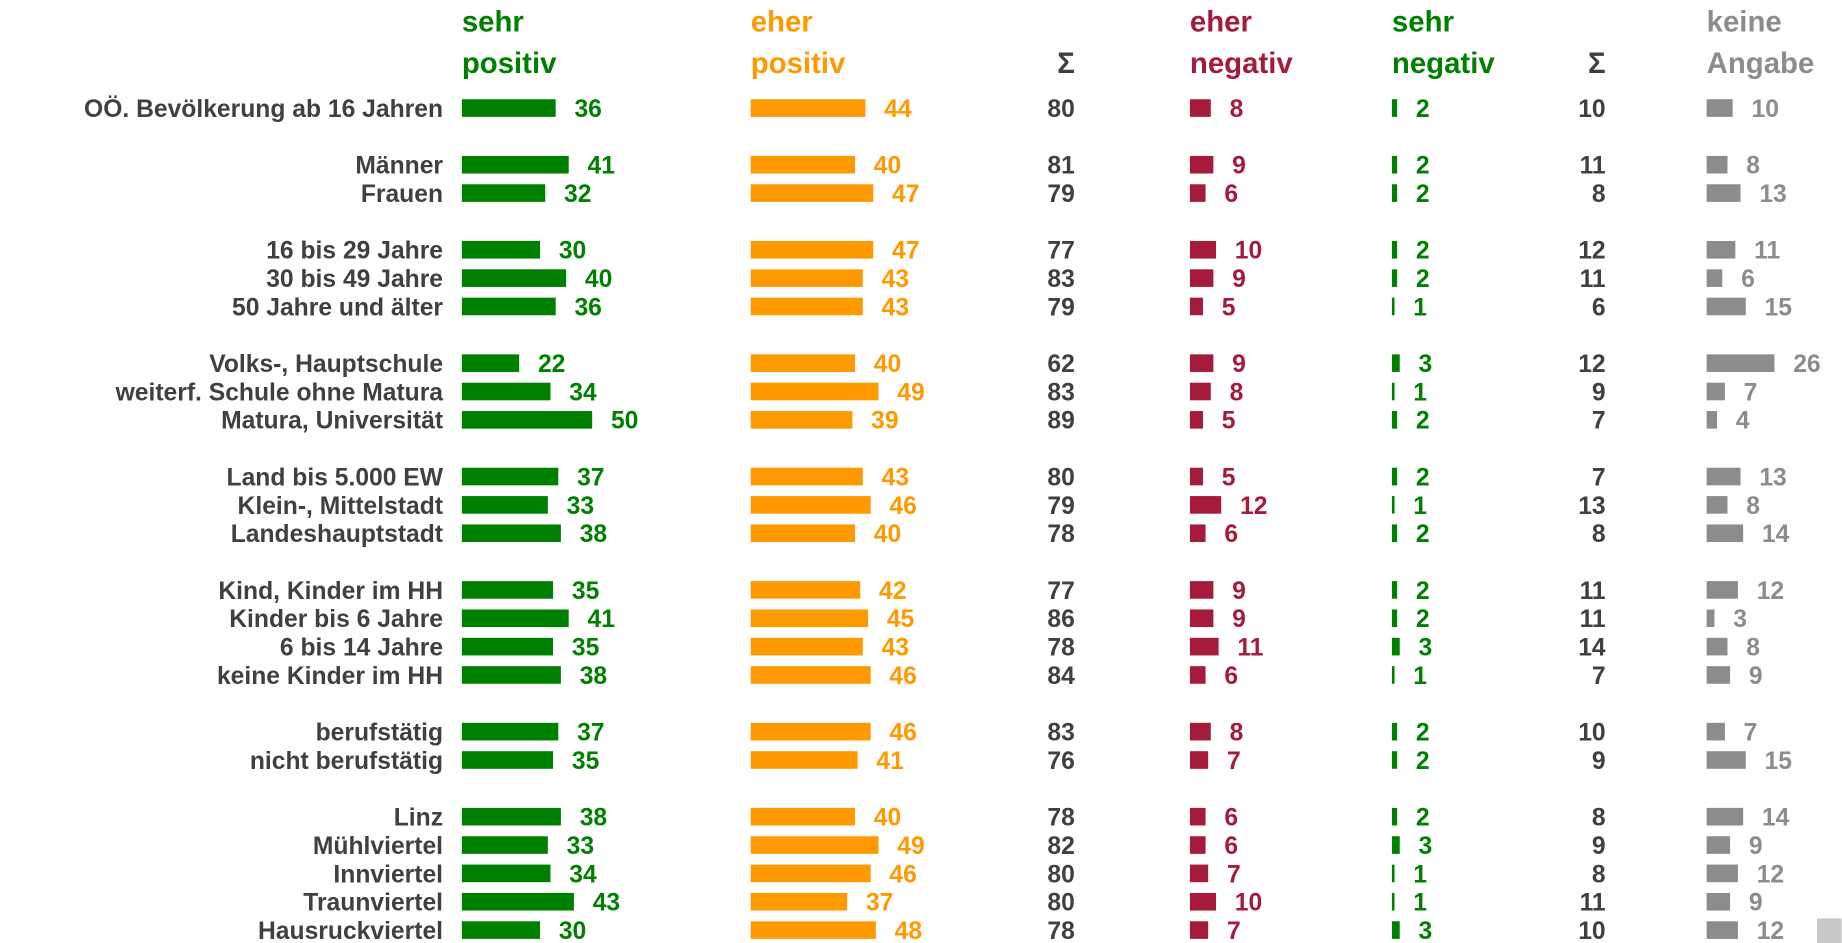  What do you see at coordinates (1591, 109) in the screenshot?
I see `total-label: 10` at bounding box center [1591, 109].